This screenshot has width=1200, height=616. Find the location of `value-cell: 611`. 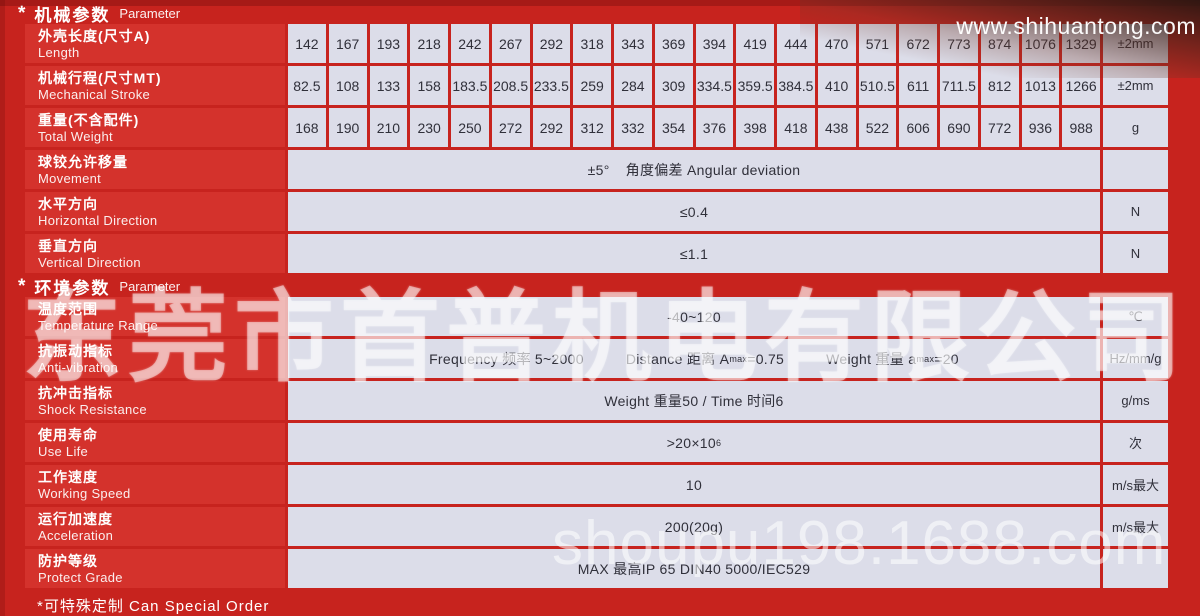

value-cell: 611 is located at coordinates (918, 85).